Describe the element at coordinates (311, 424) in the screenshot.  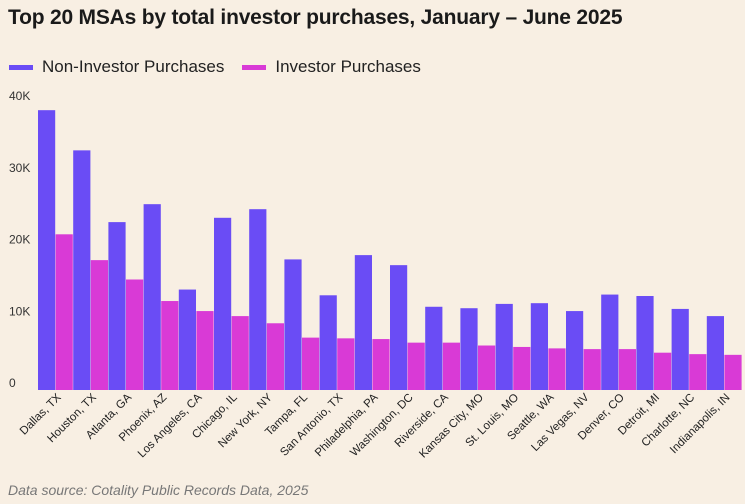
I see `x-category-label: San Antonio, TX` at that location.